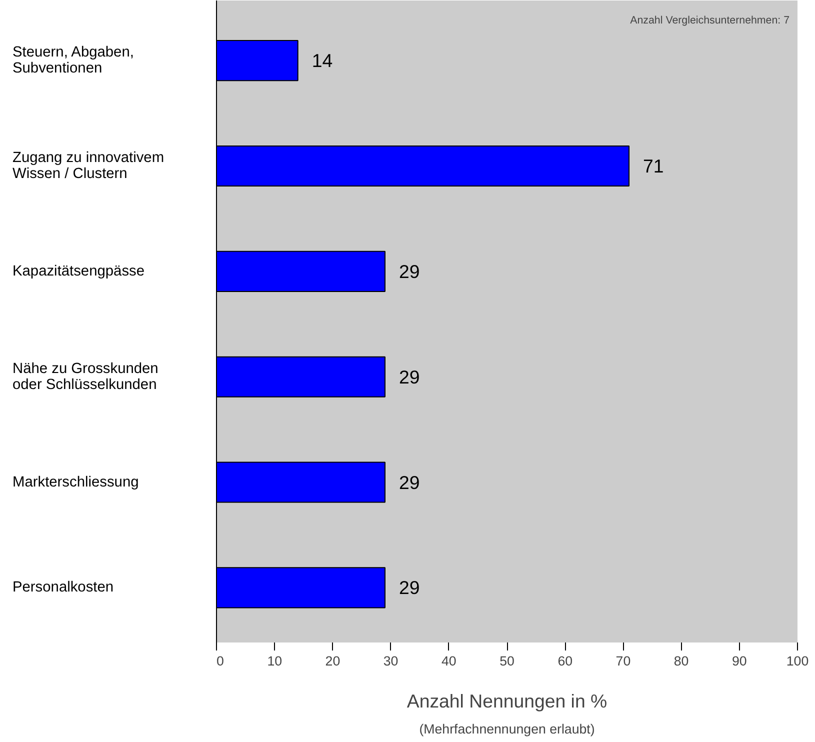 The height and width of the screenshot is (742, 815). Describe the element at coordinates (623, 661) in the screenshot. I see `x-tick-label: 70` at that location.